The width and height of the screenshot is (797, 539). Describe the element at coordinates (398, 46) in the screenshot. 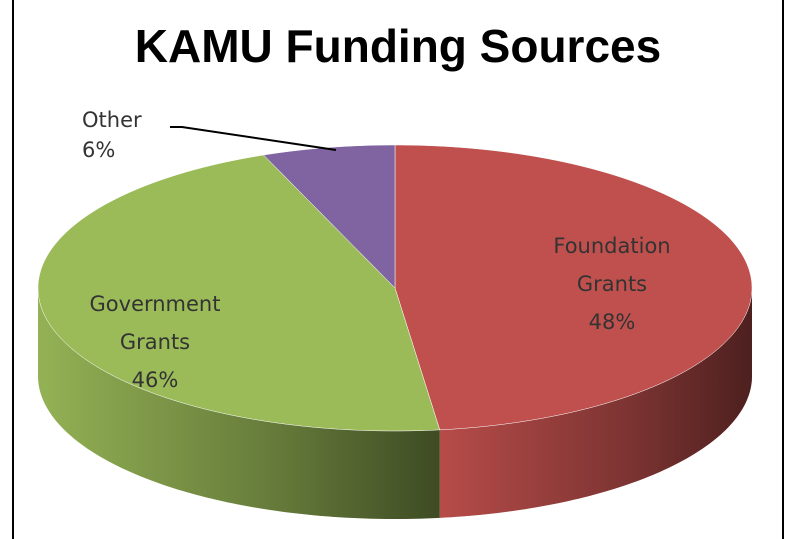

I see `chart-title: KAMU Funding Sources` at that location.